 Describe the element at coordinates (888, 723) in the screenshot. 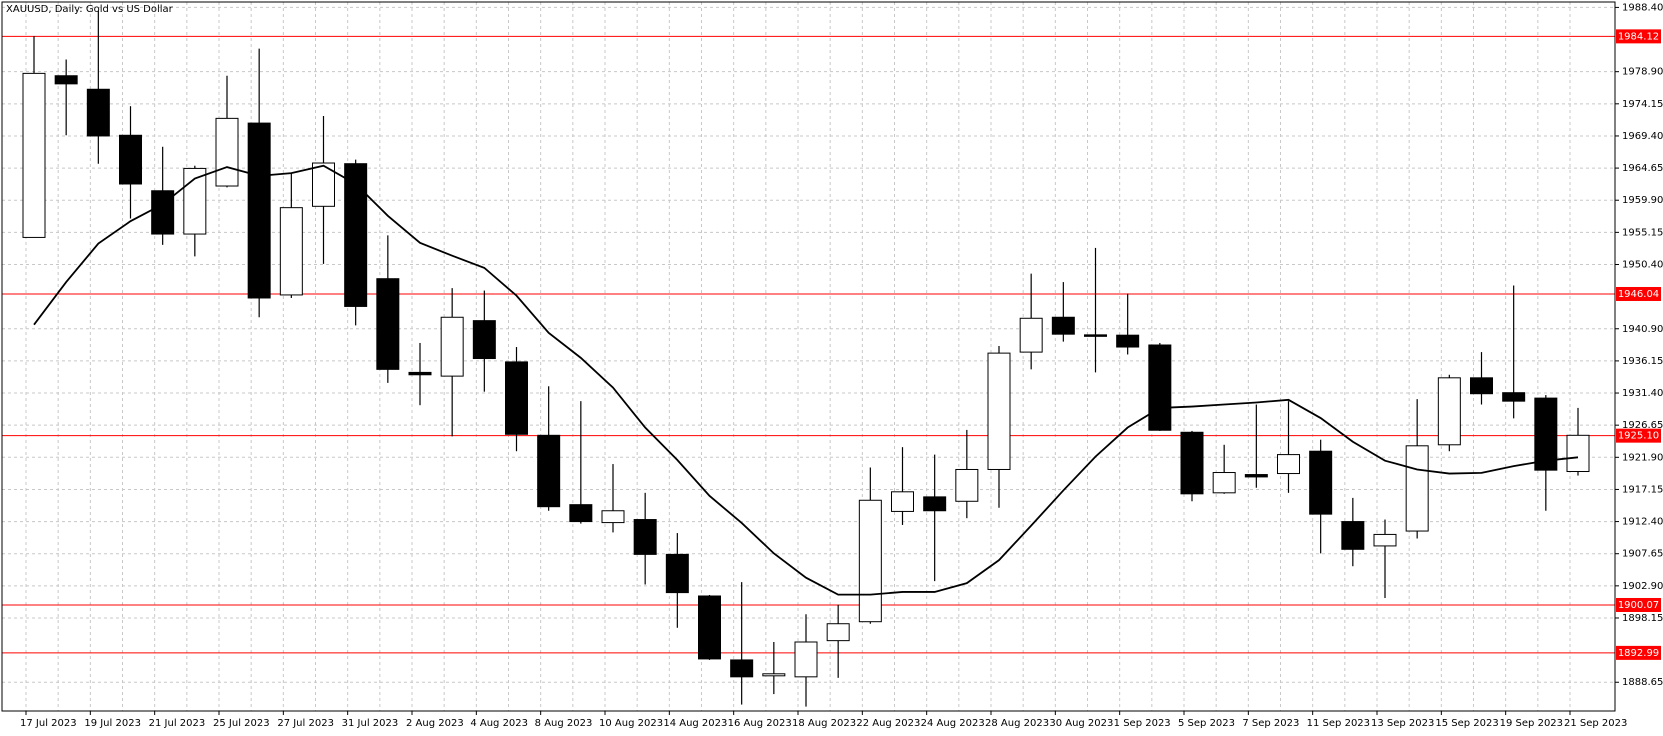

I see `x-tick-label: 22 Aug 2023` at that location.